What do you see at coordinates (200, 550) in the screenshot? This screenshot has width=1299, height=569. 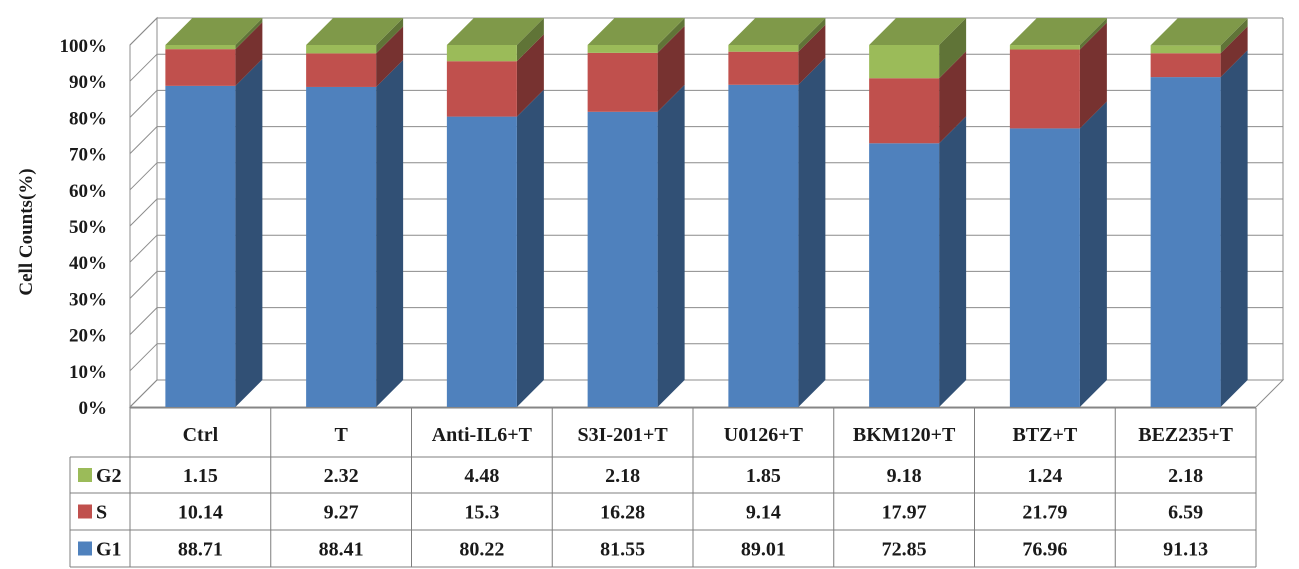 I see `data-label: 88.71` at bounding box center [200, 550].